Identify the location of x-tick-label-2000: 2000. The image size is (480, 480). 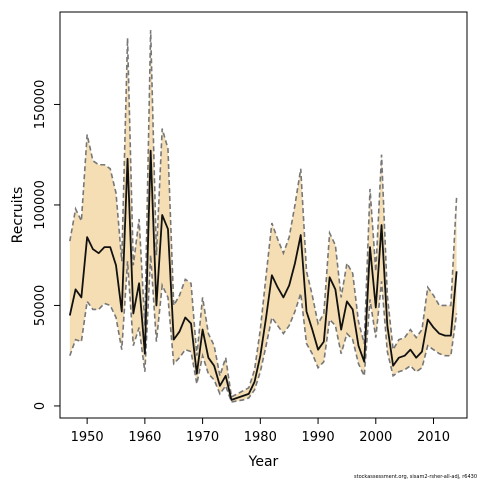
(375, 437).